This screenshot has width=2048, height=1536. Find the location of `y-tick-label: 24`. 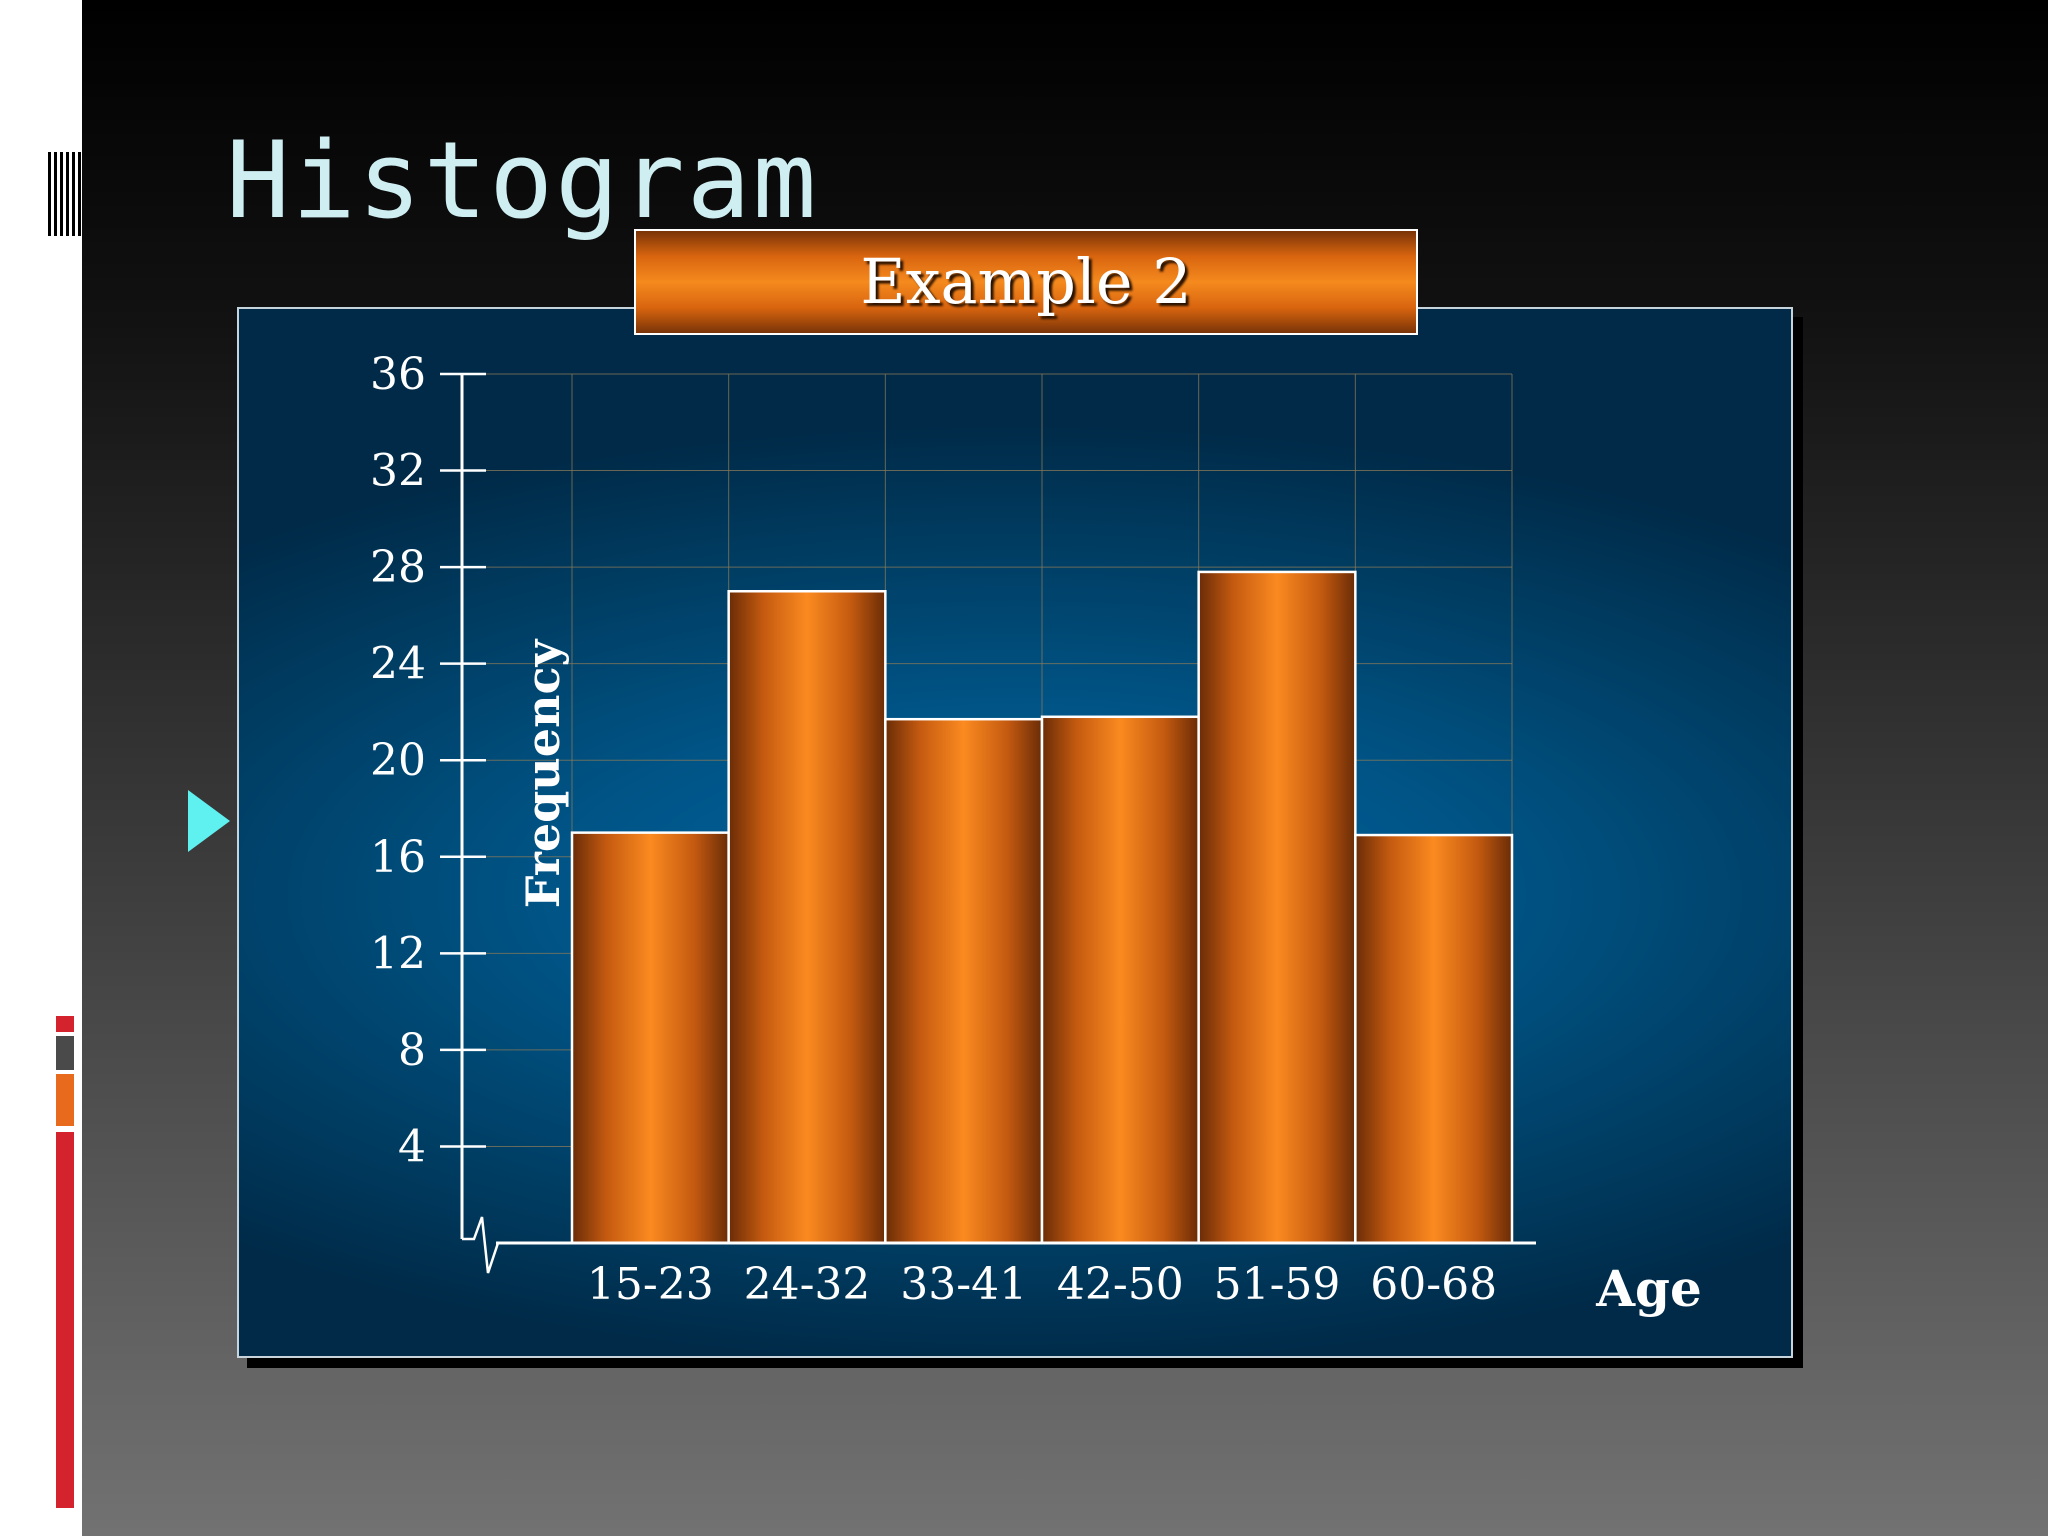

y-tick-label: 24 is located at coordinates (398, 664).